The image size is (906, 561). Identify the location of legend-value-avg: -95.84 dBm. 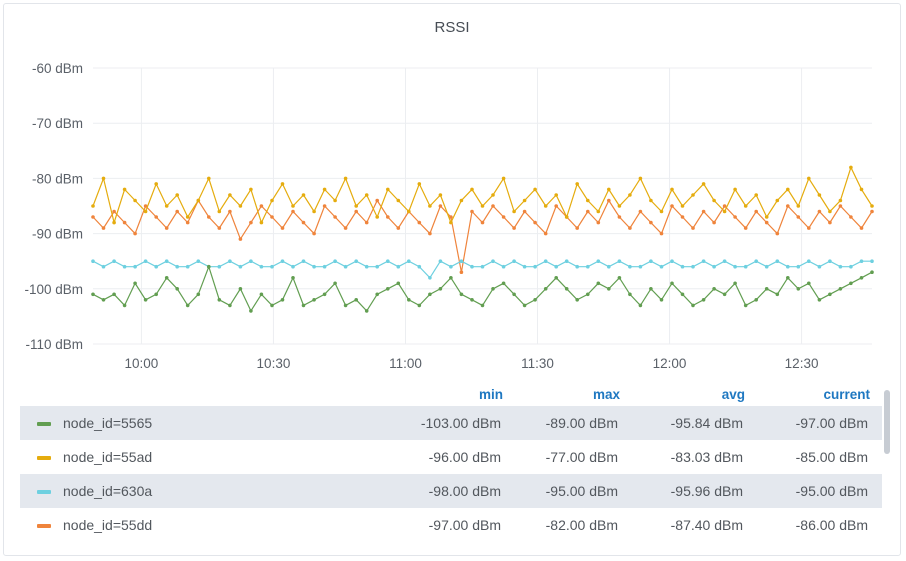
(706, 423).